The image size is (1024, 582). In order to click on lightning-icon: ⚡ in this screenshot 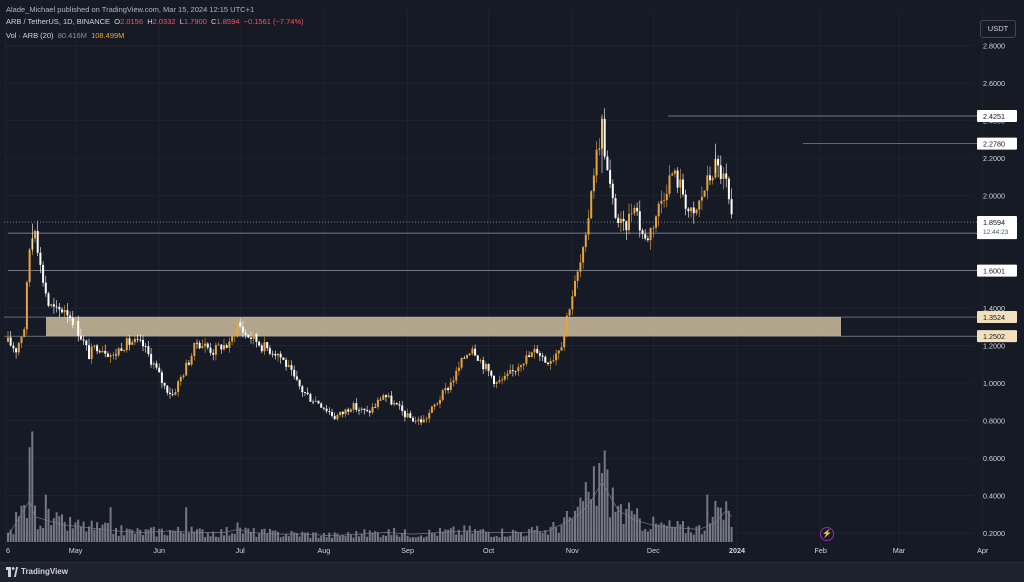, I will do `click(827, 534)`.